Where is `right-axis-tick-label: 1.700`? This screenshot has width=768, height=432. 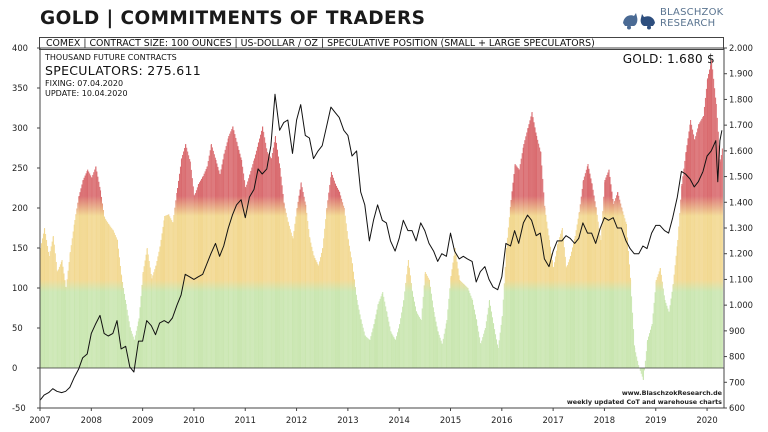
right-axis-tick-label: 1.700 is located at coordinates (741, 125).